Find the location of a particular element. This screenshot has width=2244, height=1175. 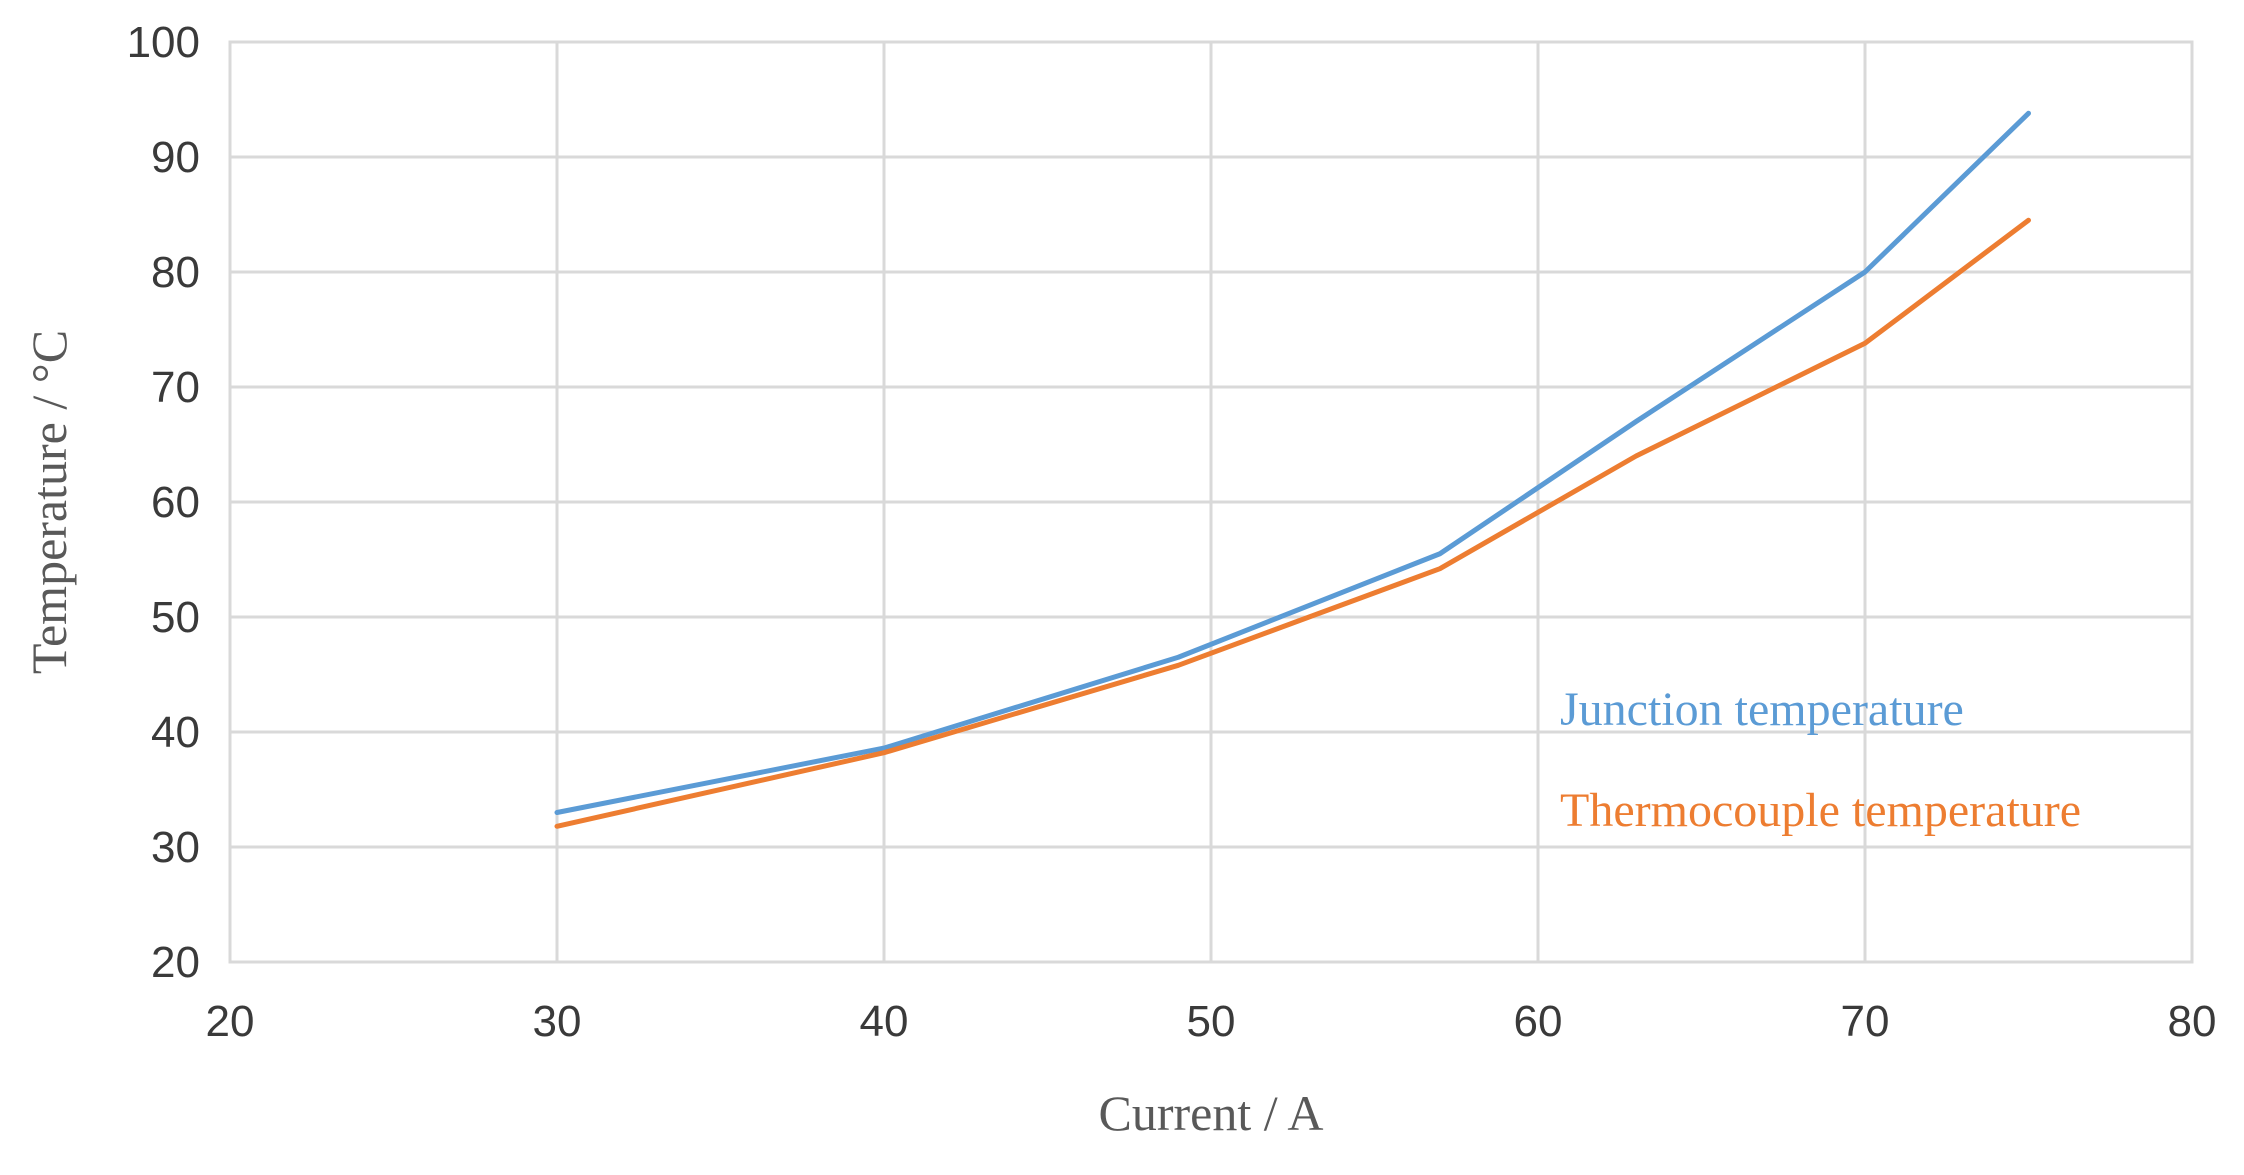

y-tick-label: 20 is located at coordinates (175, 962).